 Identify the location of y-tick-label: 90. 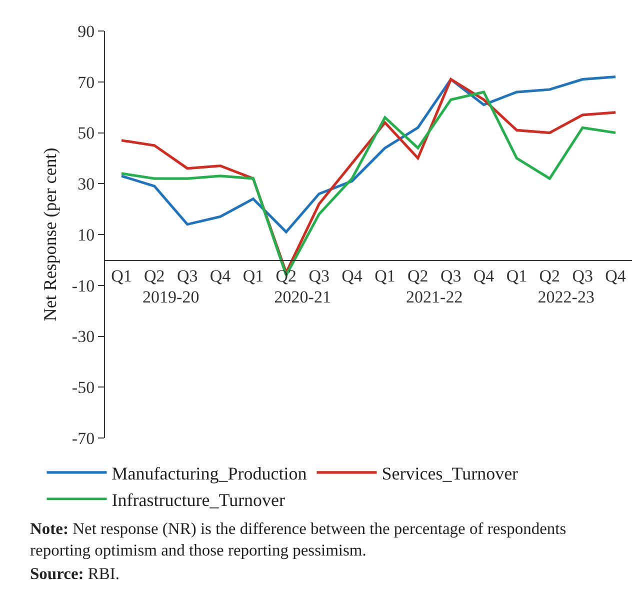
(86, 31).